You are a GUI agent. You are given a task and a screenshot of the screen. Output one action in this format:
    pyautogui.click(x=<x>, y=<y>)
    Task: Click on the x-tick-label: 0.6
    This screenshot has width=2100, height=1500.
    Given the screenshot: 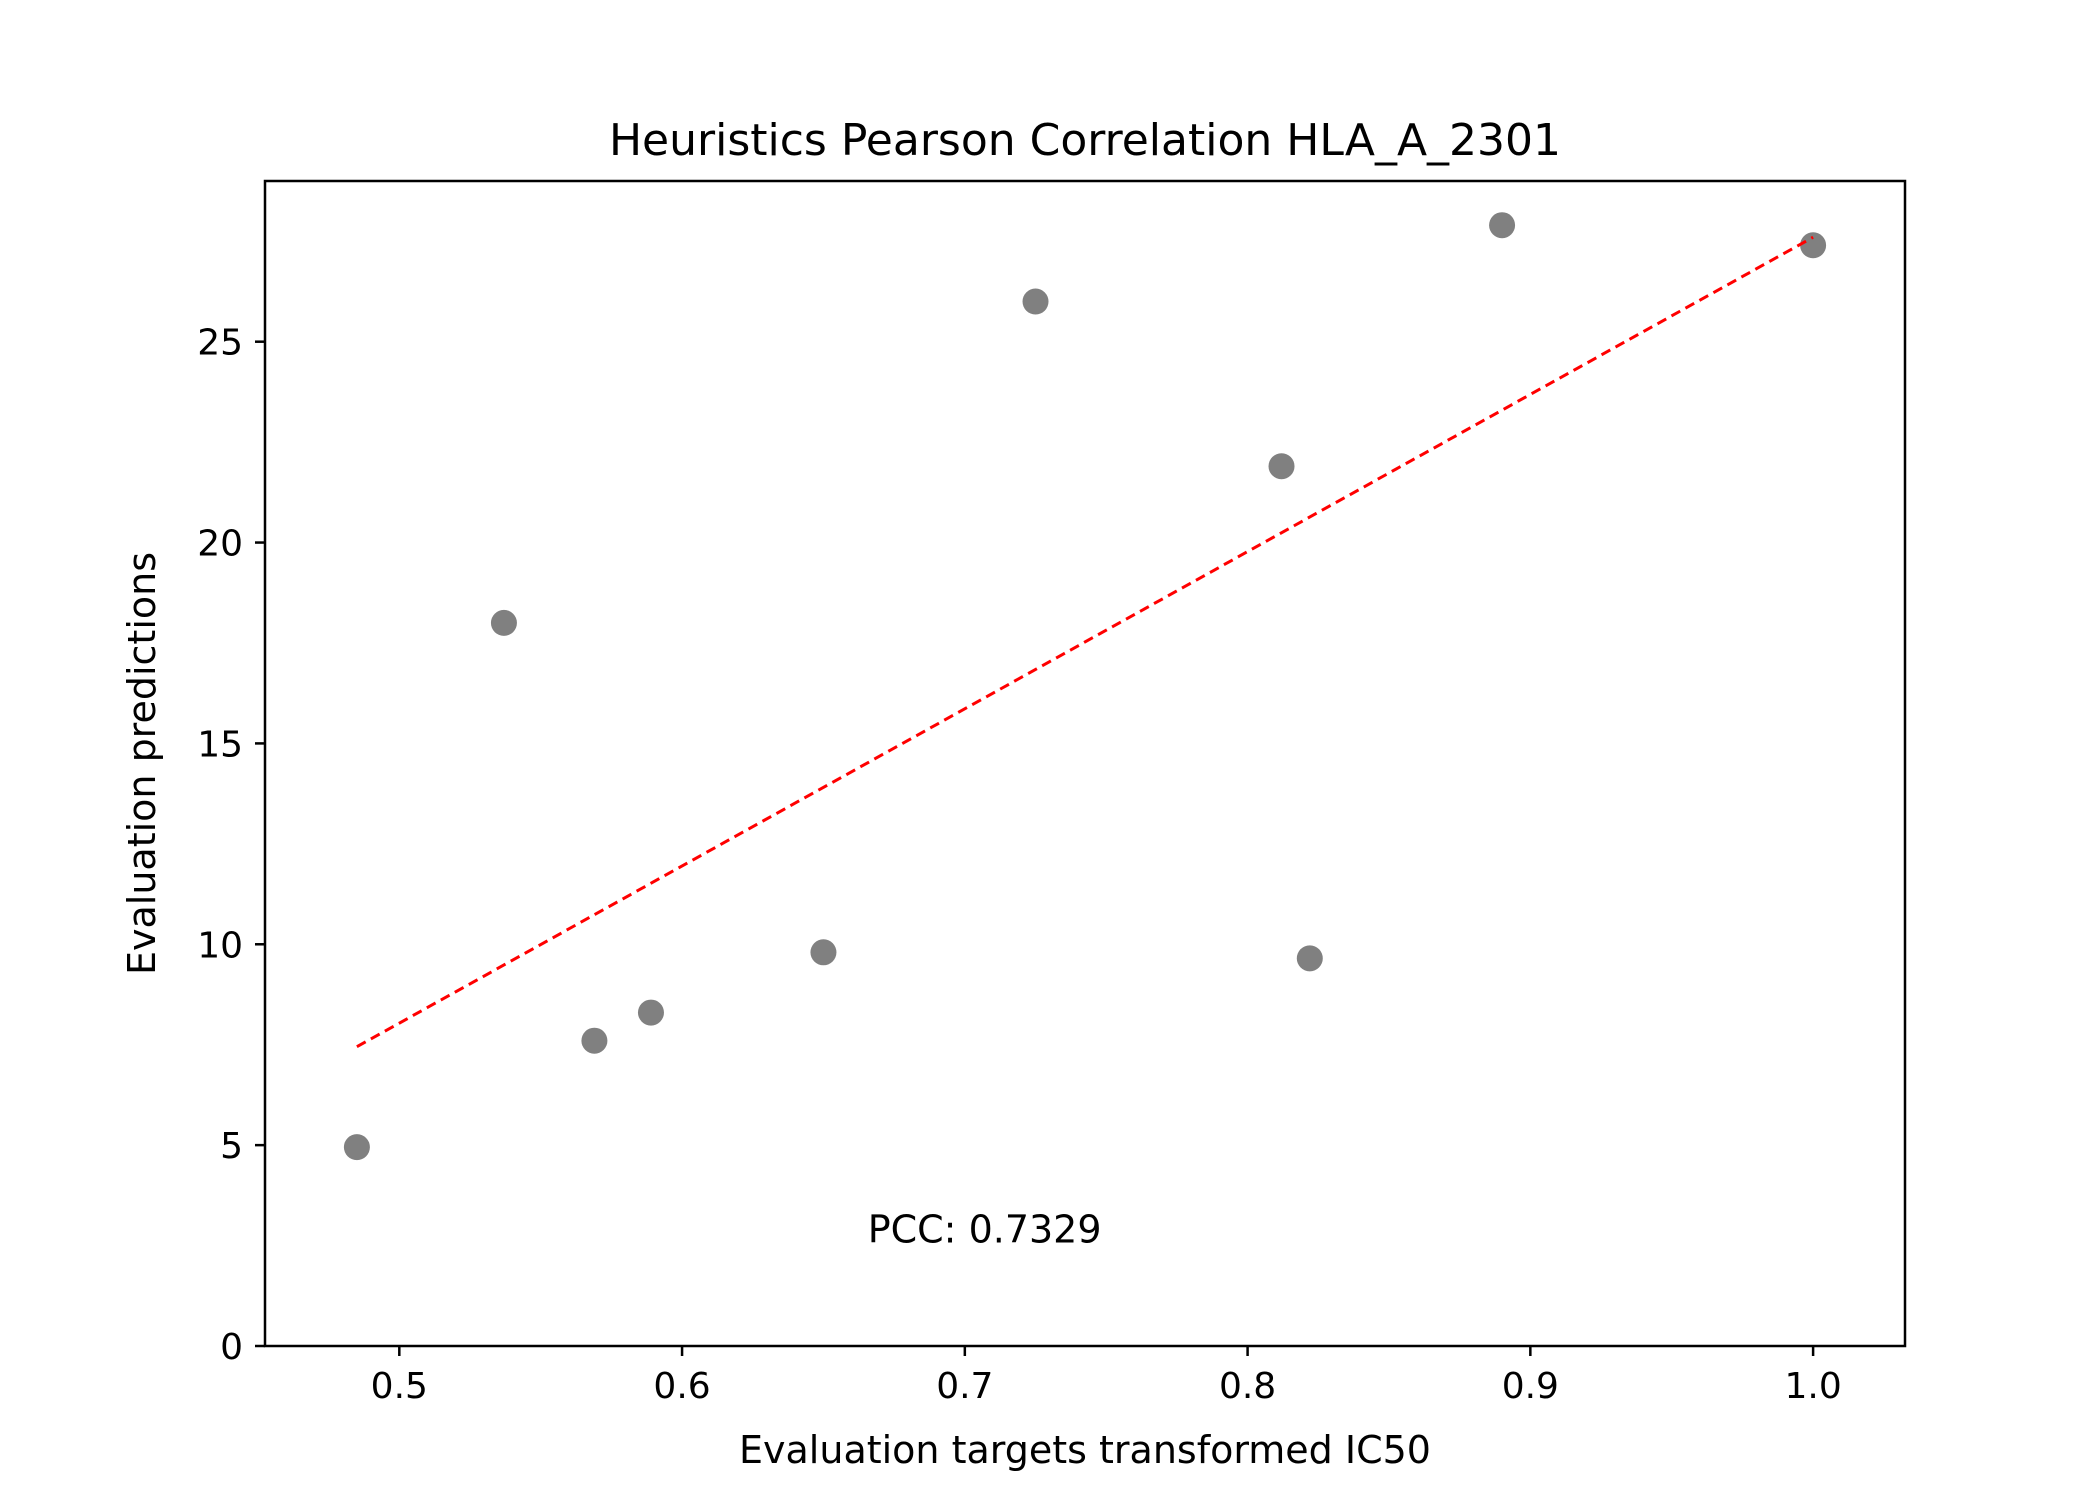 What is the action you would take?
    pyautogui.click(x=681, y=1386)
    